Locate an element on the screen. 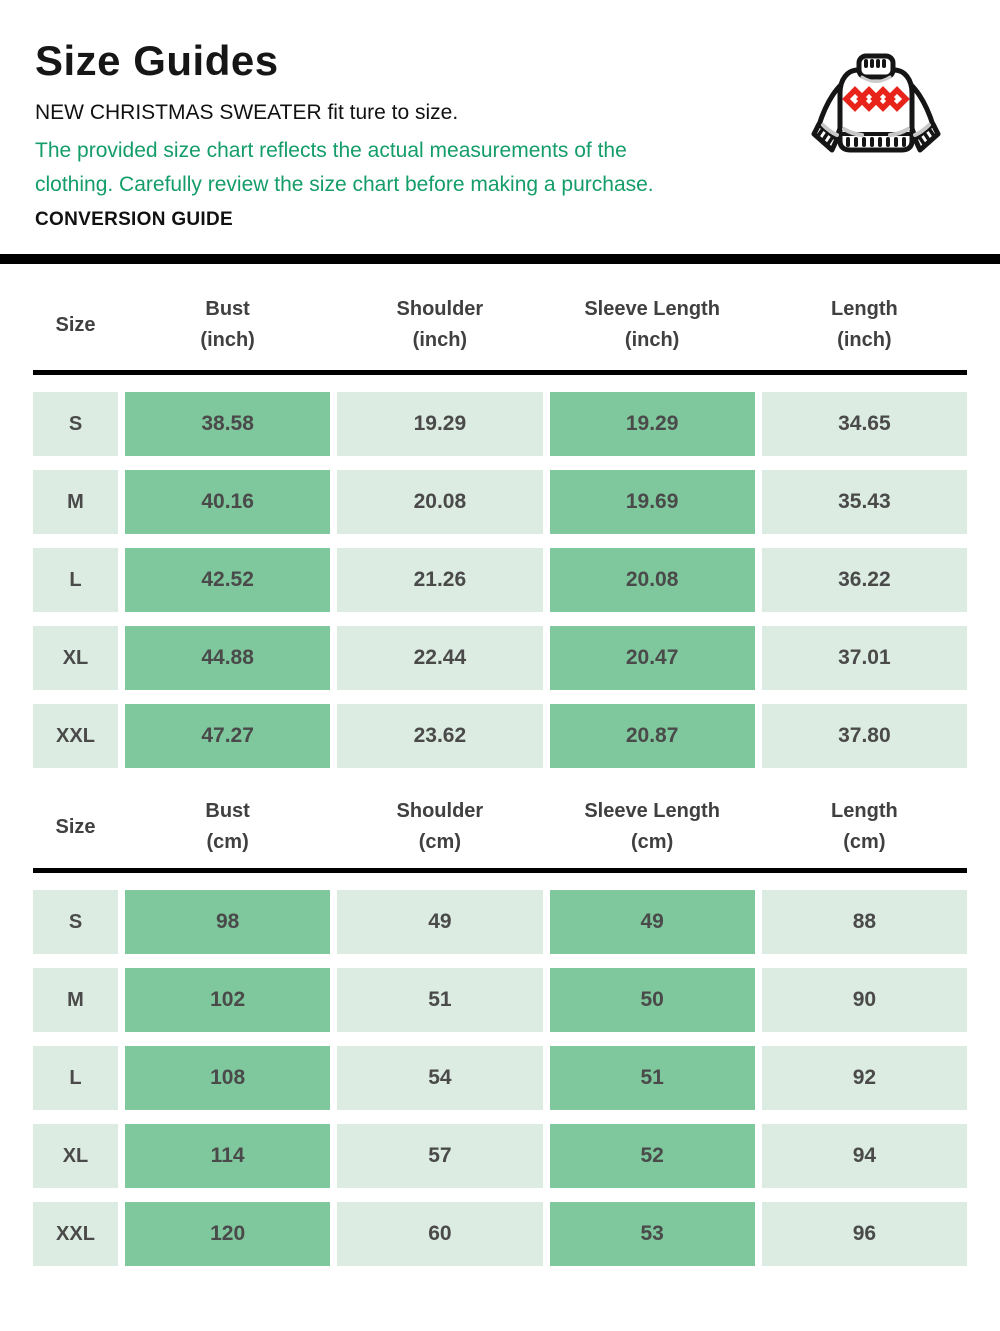 The image size is (1000, 1331). column-header-sleeve-length: Sleeve Length (inch) is located at coordinates (652, 324).